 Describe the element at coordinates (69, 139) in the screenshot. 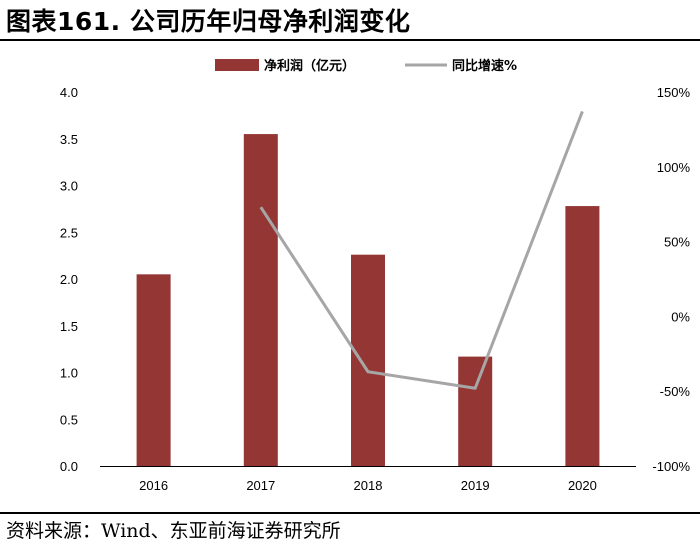

I see `left-axis-tick-label: 3.5` at that location.